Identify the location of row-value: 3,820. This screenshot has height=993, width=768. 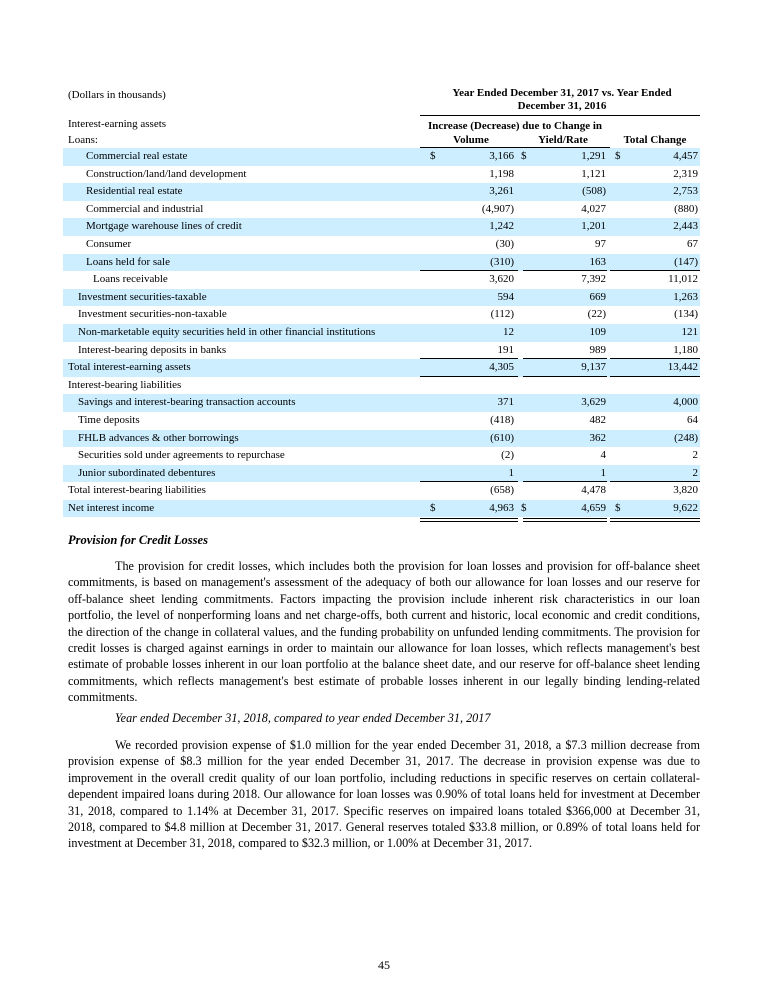
(685, 490).